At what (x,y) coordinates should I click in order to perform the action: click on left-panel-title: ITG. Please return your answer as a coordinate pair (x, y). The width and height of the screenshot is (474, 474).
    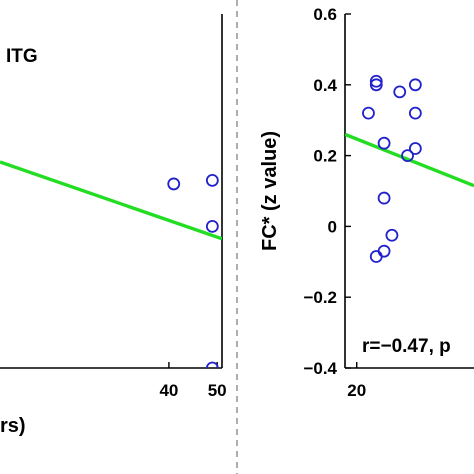
    Looking at the image, I should click on (22, 56).